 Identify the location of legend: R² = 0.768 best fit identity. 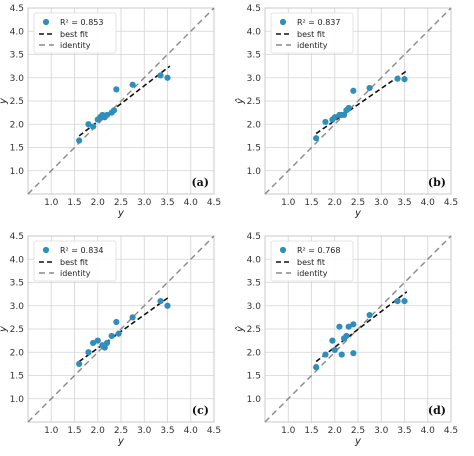
(312, 261).